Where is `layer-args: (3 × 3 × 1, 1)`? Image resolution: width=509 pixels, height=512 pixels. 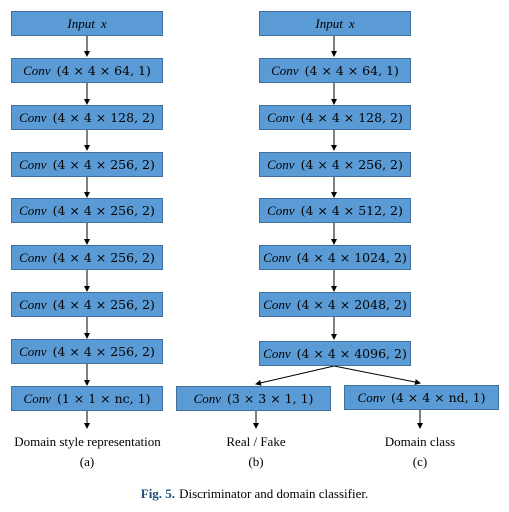 layer-args: (3 × 3 × 1, 1) is located at coordinates (270, 398).